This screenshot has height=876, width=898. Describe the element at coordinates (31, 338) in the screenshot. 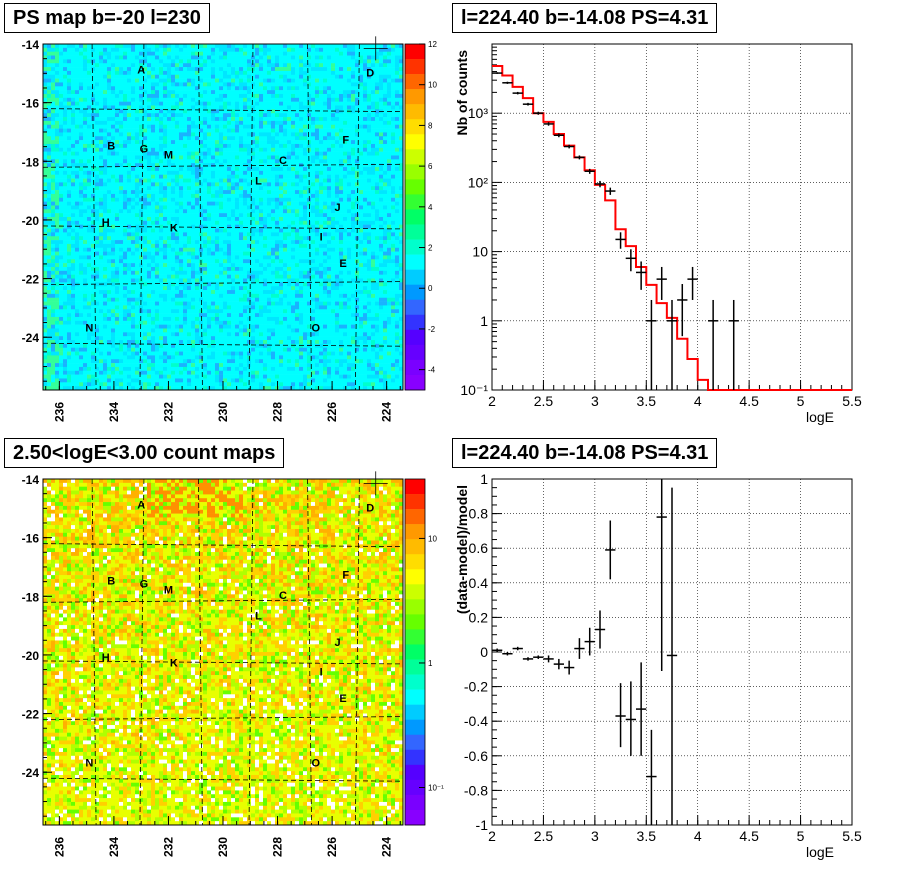

I see `y-tick-label: -24` at that location.